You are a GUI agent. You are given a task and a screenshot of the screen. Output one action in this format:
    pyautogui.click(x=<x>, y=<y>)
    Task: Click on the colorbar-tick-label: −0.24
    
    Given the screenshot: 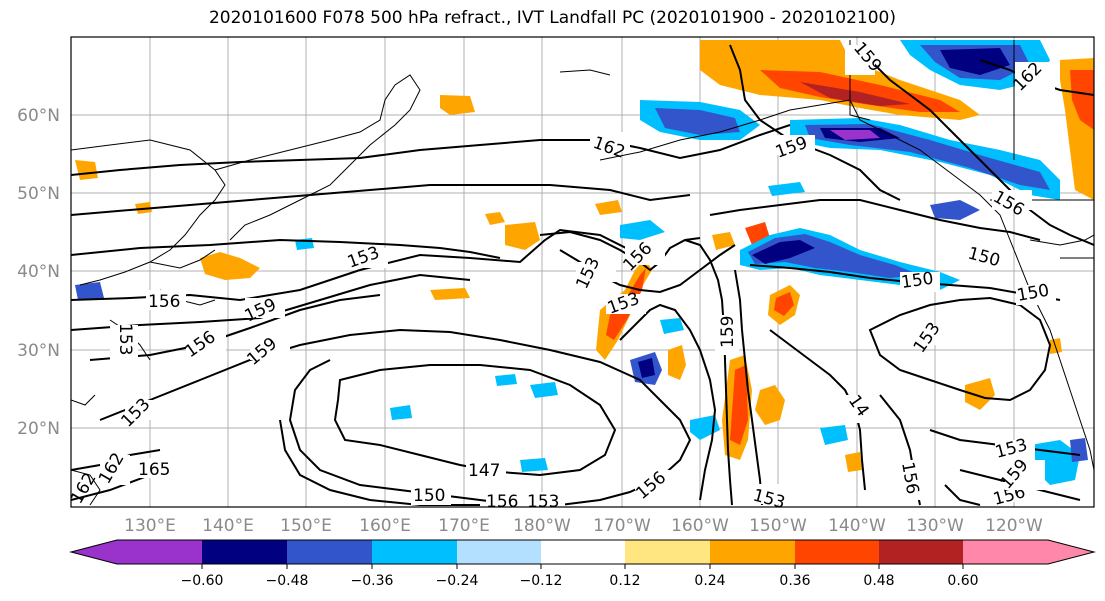 What is the action you would take?
    pyautogui.click(x=457, y=581)
    